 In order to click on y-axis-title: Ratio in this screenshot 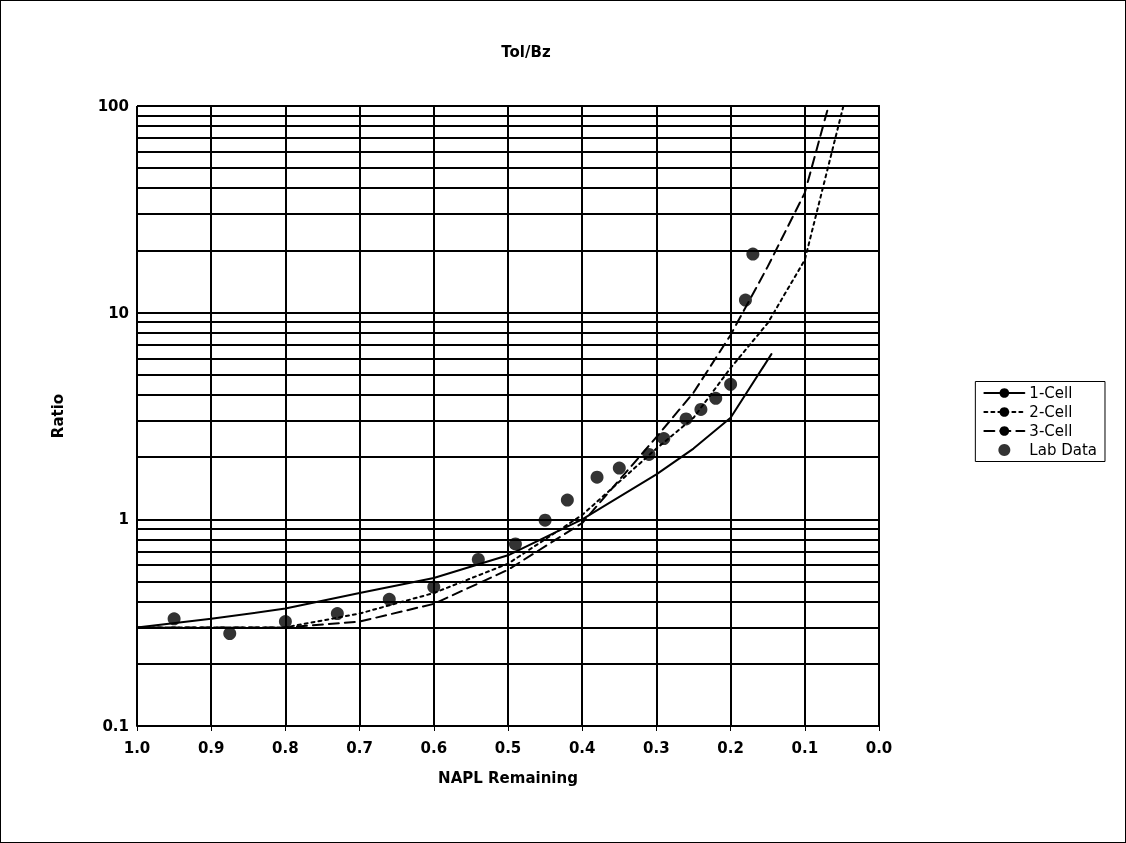, I will do `click(57, 416)`.